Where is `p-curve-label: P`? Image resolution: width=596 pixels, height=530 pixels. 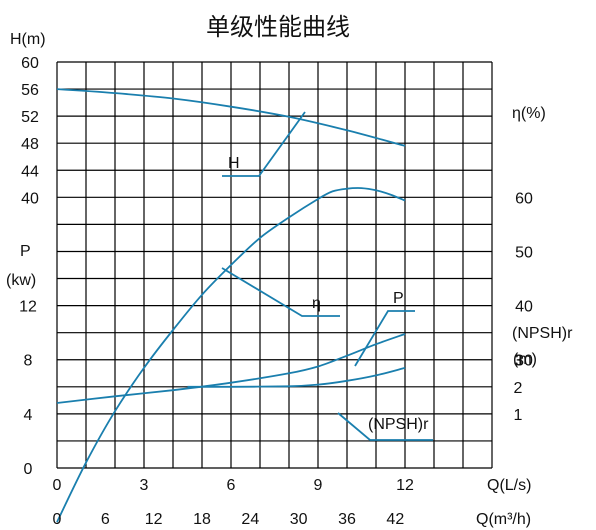
p-curve-label: P is located at coordinates (398, 298).